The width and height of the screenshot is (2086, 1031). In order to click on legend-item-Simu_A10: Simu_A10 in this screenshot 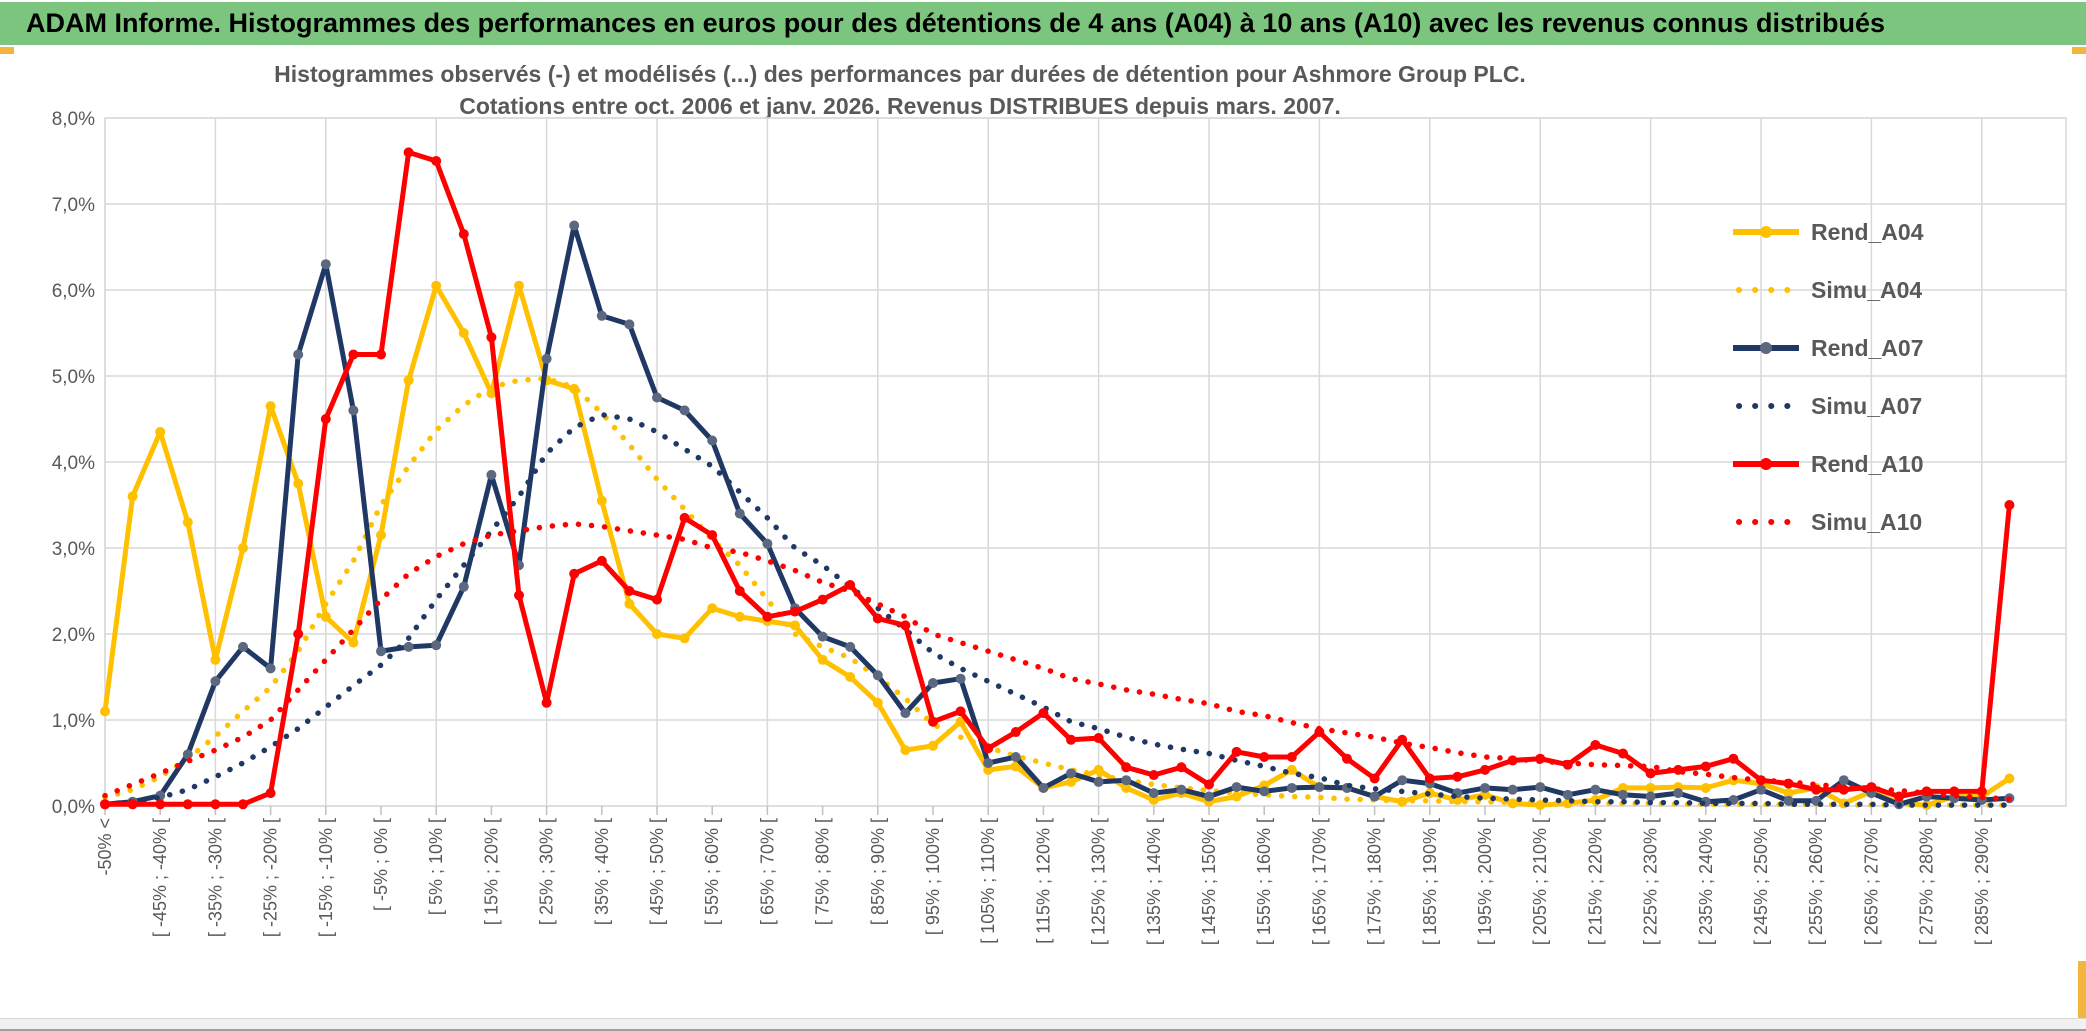, I will do `click(1828, 522)`.